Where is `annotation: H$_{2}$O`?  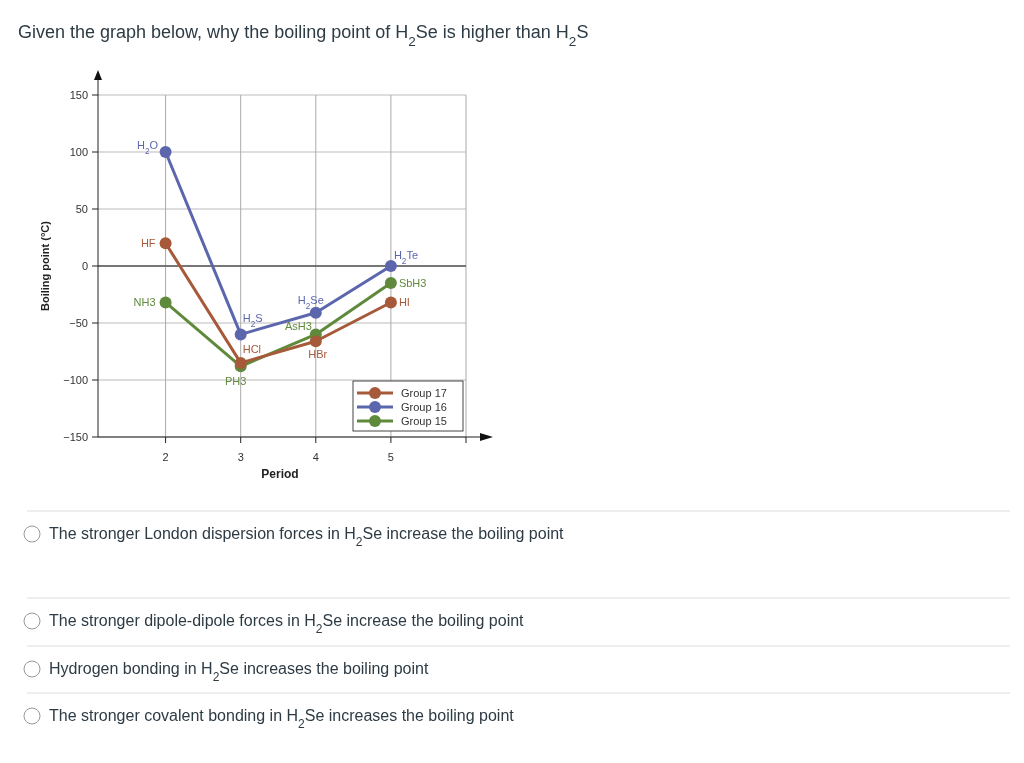
annotation: H$_{2}$O is located at coordinates (148, 147).